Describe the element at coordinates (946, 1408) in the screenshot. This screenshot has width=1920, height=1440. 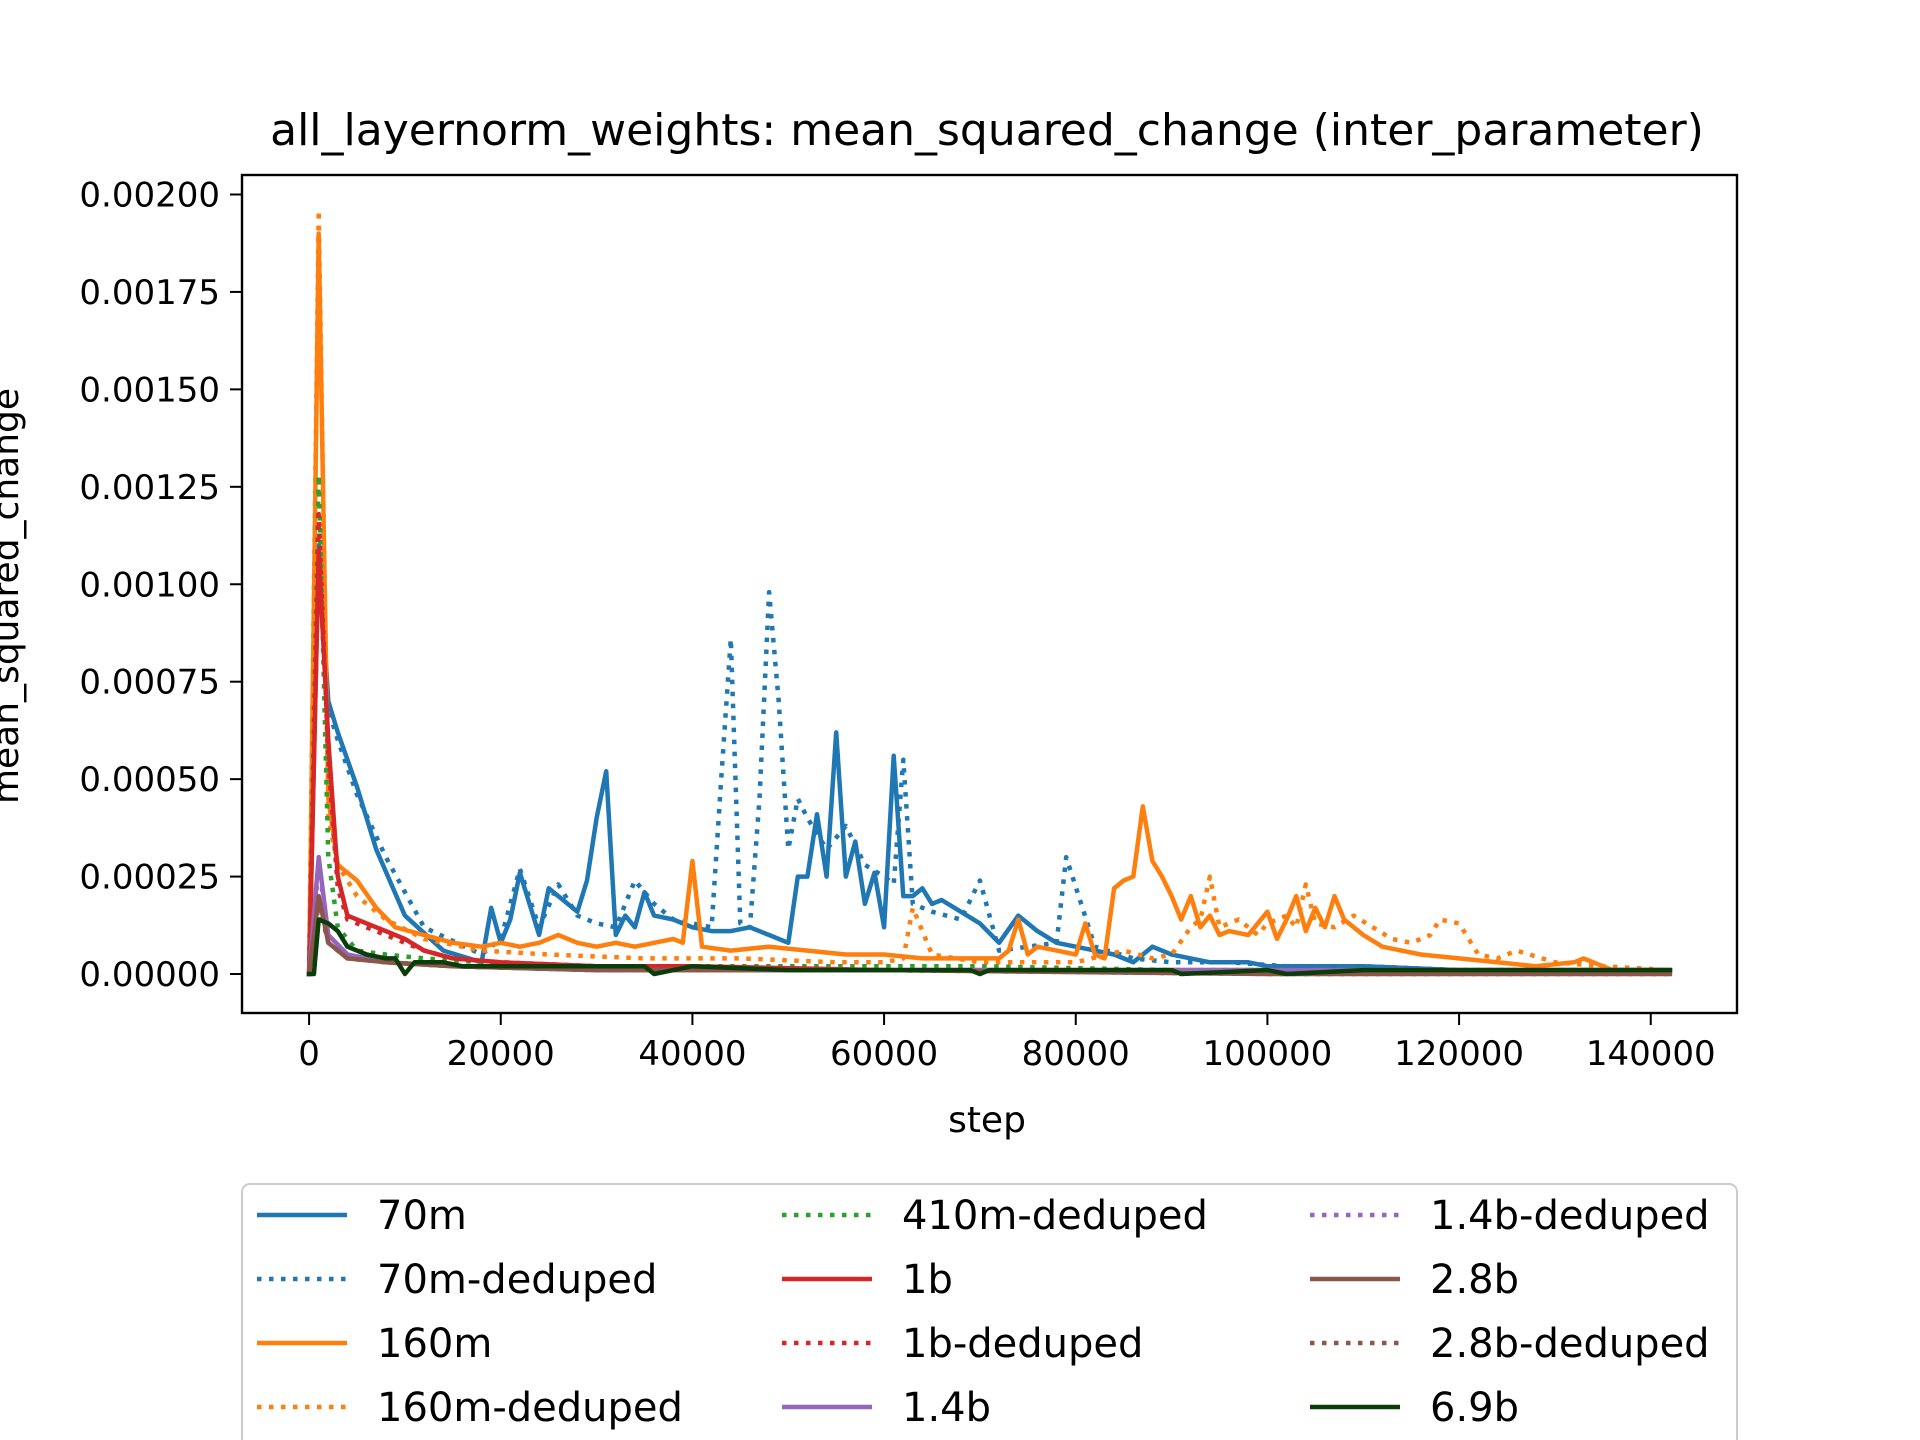
I see `legend-label-1.4b: 1.4b` at that location.